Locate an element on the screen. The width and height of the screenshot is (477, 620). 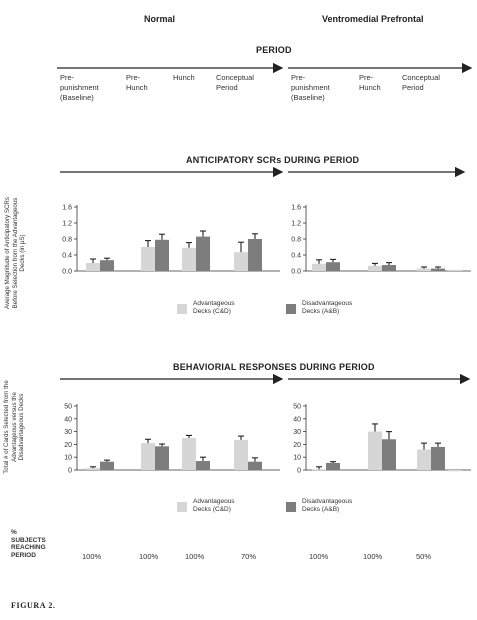
subjects-pct-normal-4: 70% is located at coordinates (249, 556).